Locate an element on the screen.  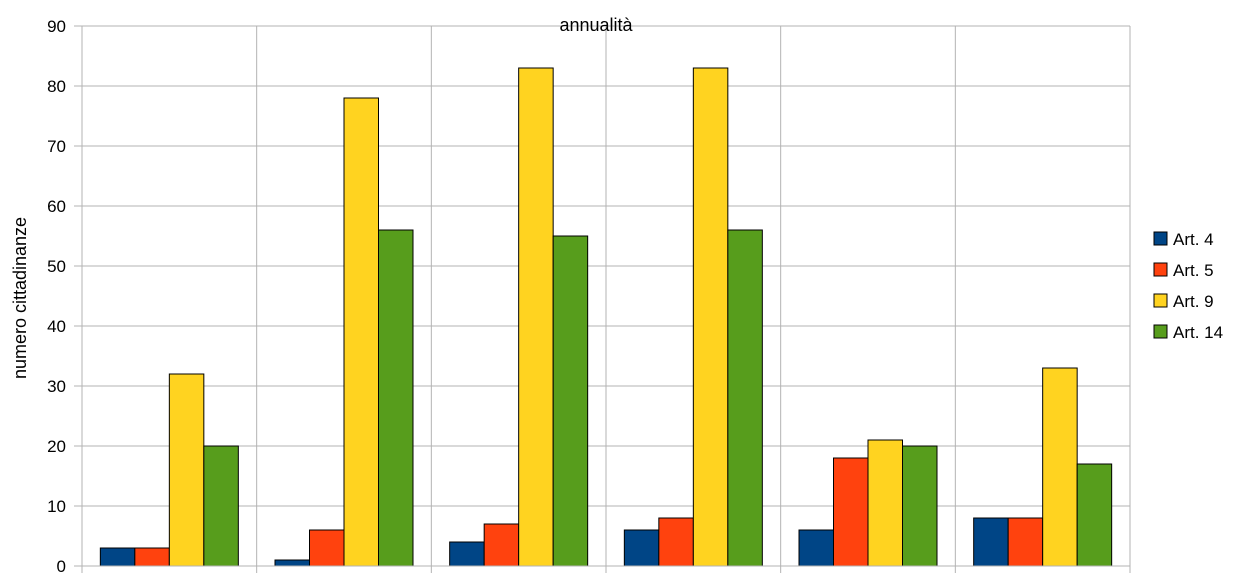
legend-label: Art. 14 is located at coordinates (1198, 332).